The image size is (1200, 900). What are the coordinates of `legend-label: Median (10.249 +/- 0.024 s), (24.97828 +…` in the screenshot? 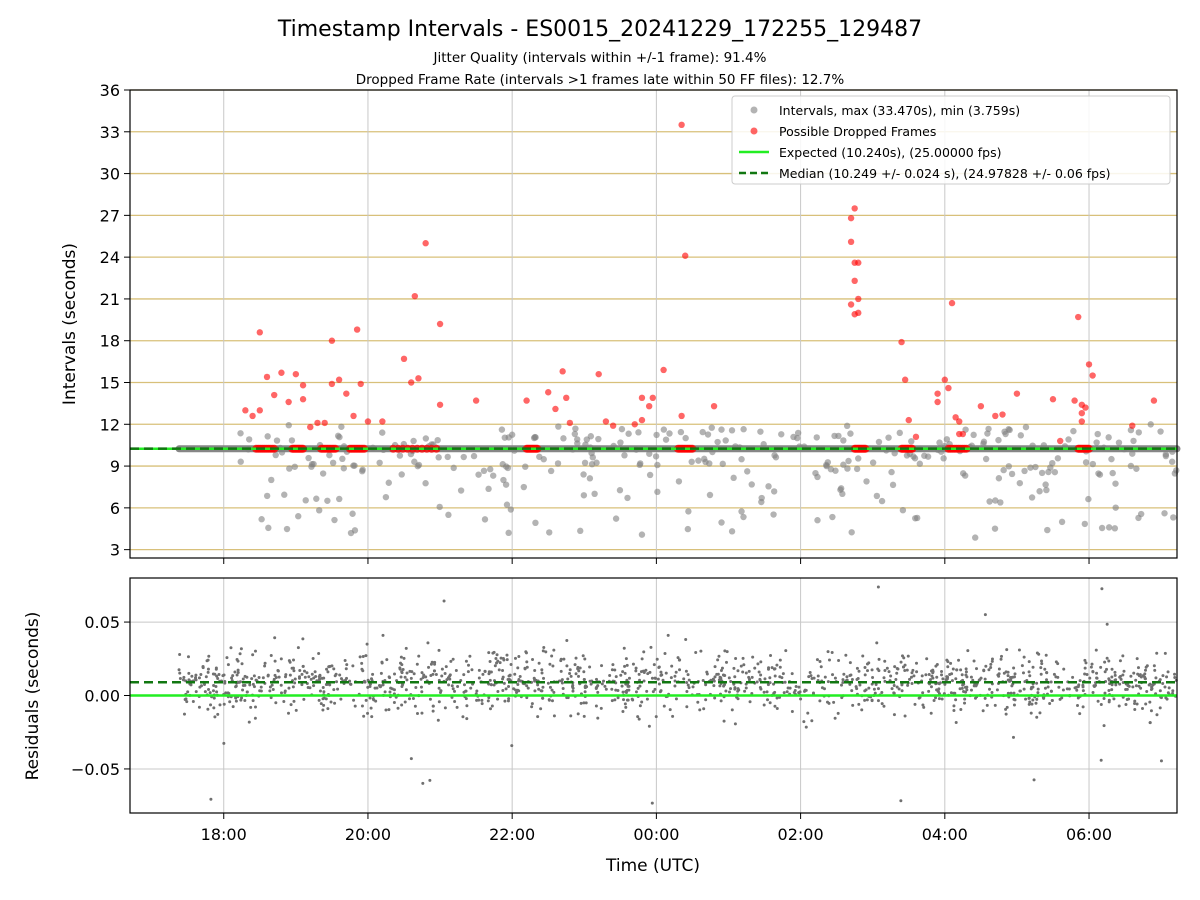 It's located at (944, 173).